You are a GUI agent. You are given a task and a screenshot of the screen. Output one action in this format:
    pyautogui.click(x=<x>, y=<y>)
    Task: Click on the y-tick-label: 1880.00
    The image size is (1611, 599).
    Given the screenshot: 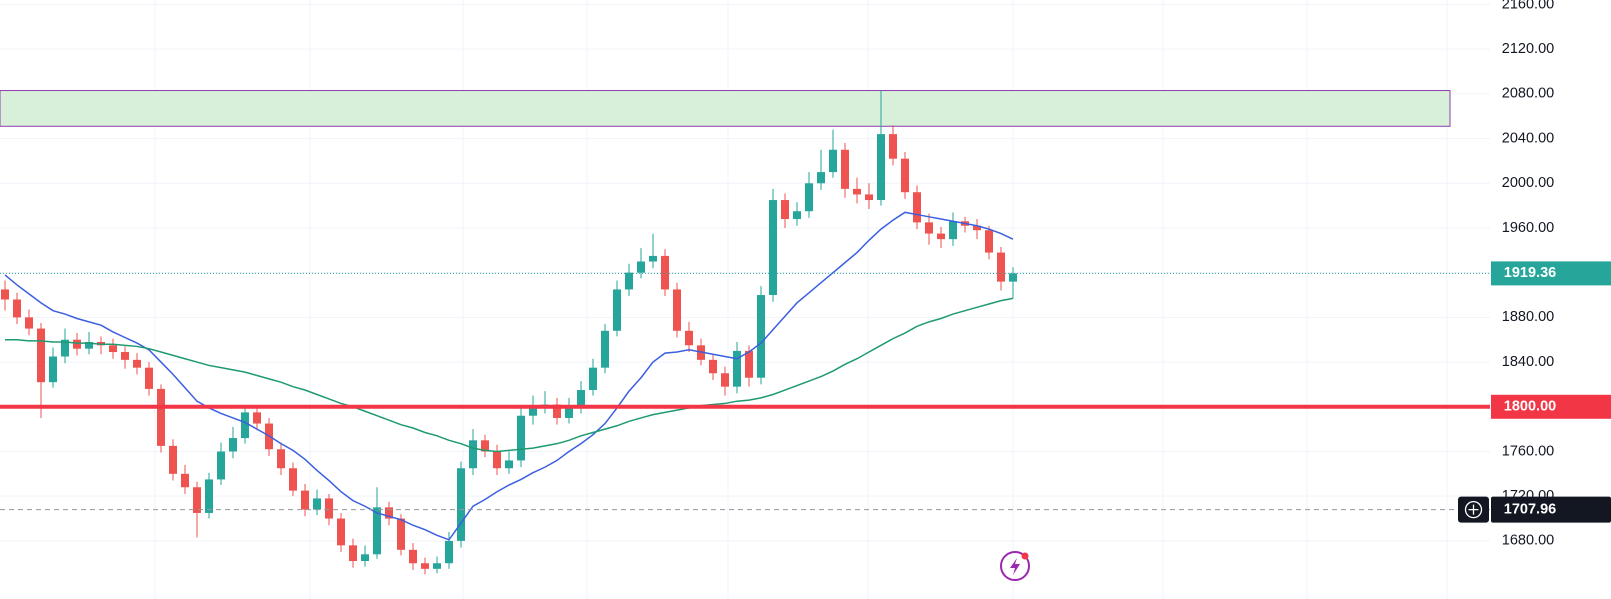 What is the action you would take?
    pyautogui.click(x=1528, y=317)
    